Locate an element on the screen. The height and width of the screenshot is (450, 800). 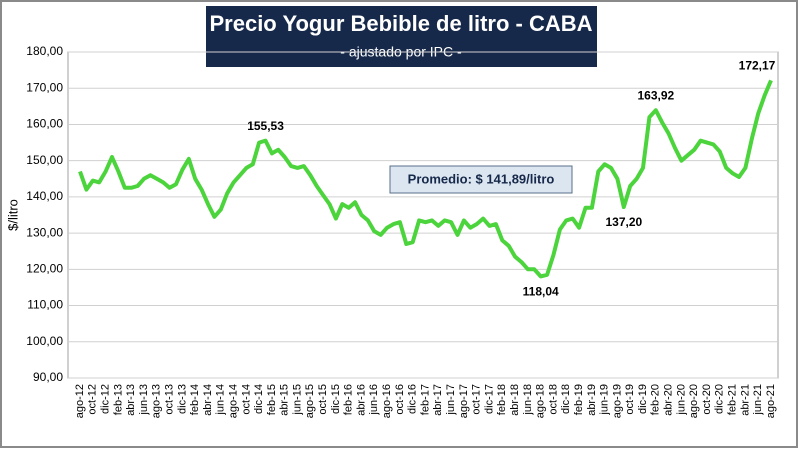
x-tick-label: jun-13 is located at coordinates (144, 400).